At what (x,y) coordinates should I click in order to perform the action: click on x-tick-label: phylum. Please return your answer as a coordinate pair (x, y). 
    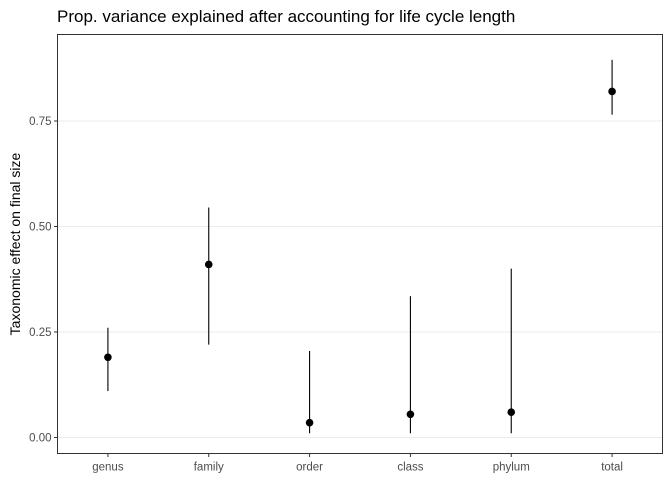
    Looking at the image, I should click on (511, 468).